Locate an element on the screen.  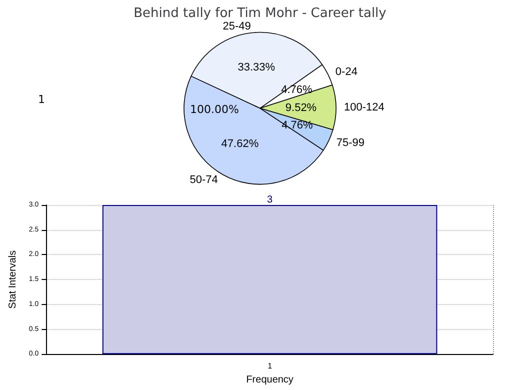
slice-label: 75-99 is located at coordinates (350, 142).